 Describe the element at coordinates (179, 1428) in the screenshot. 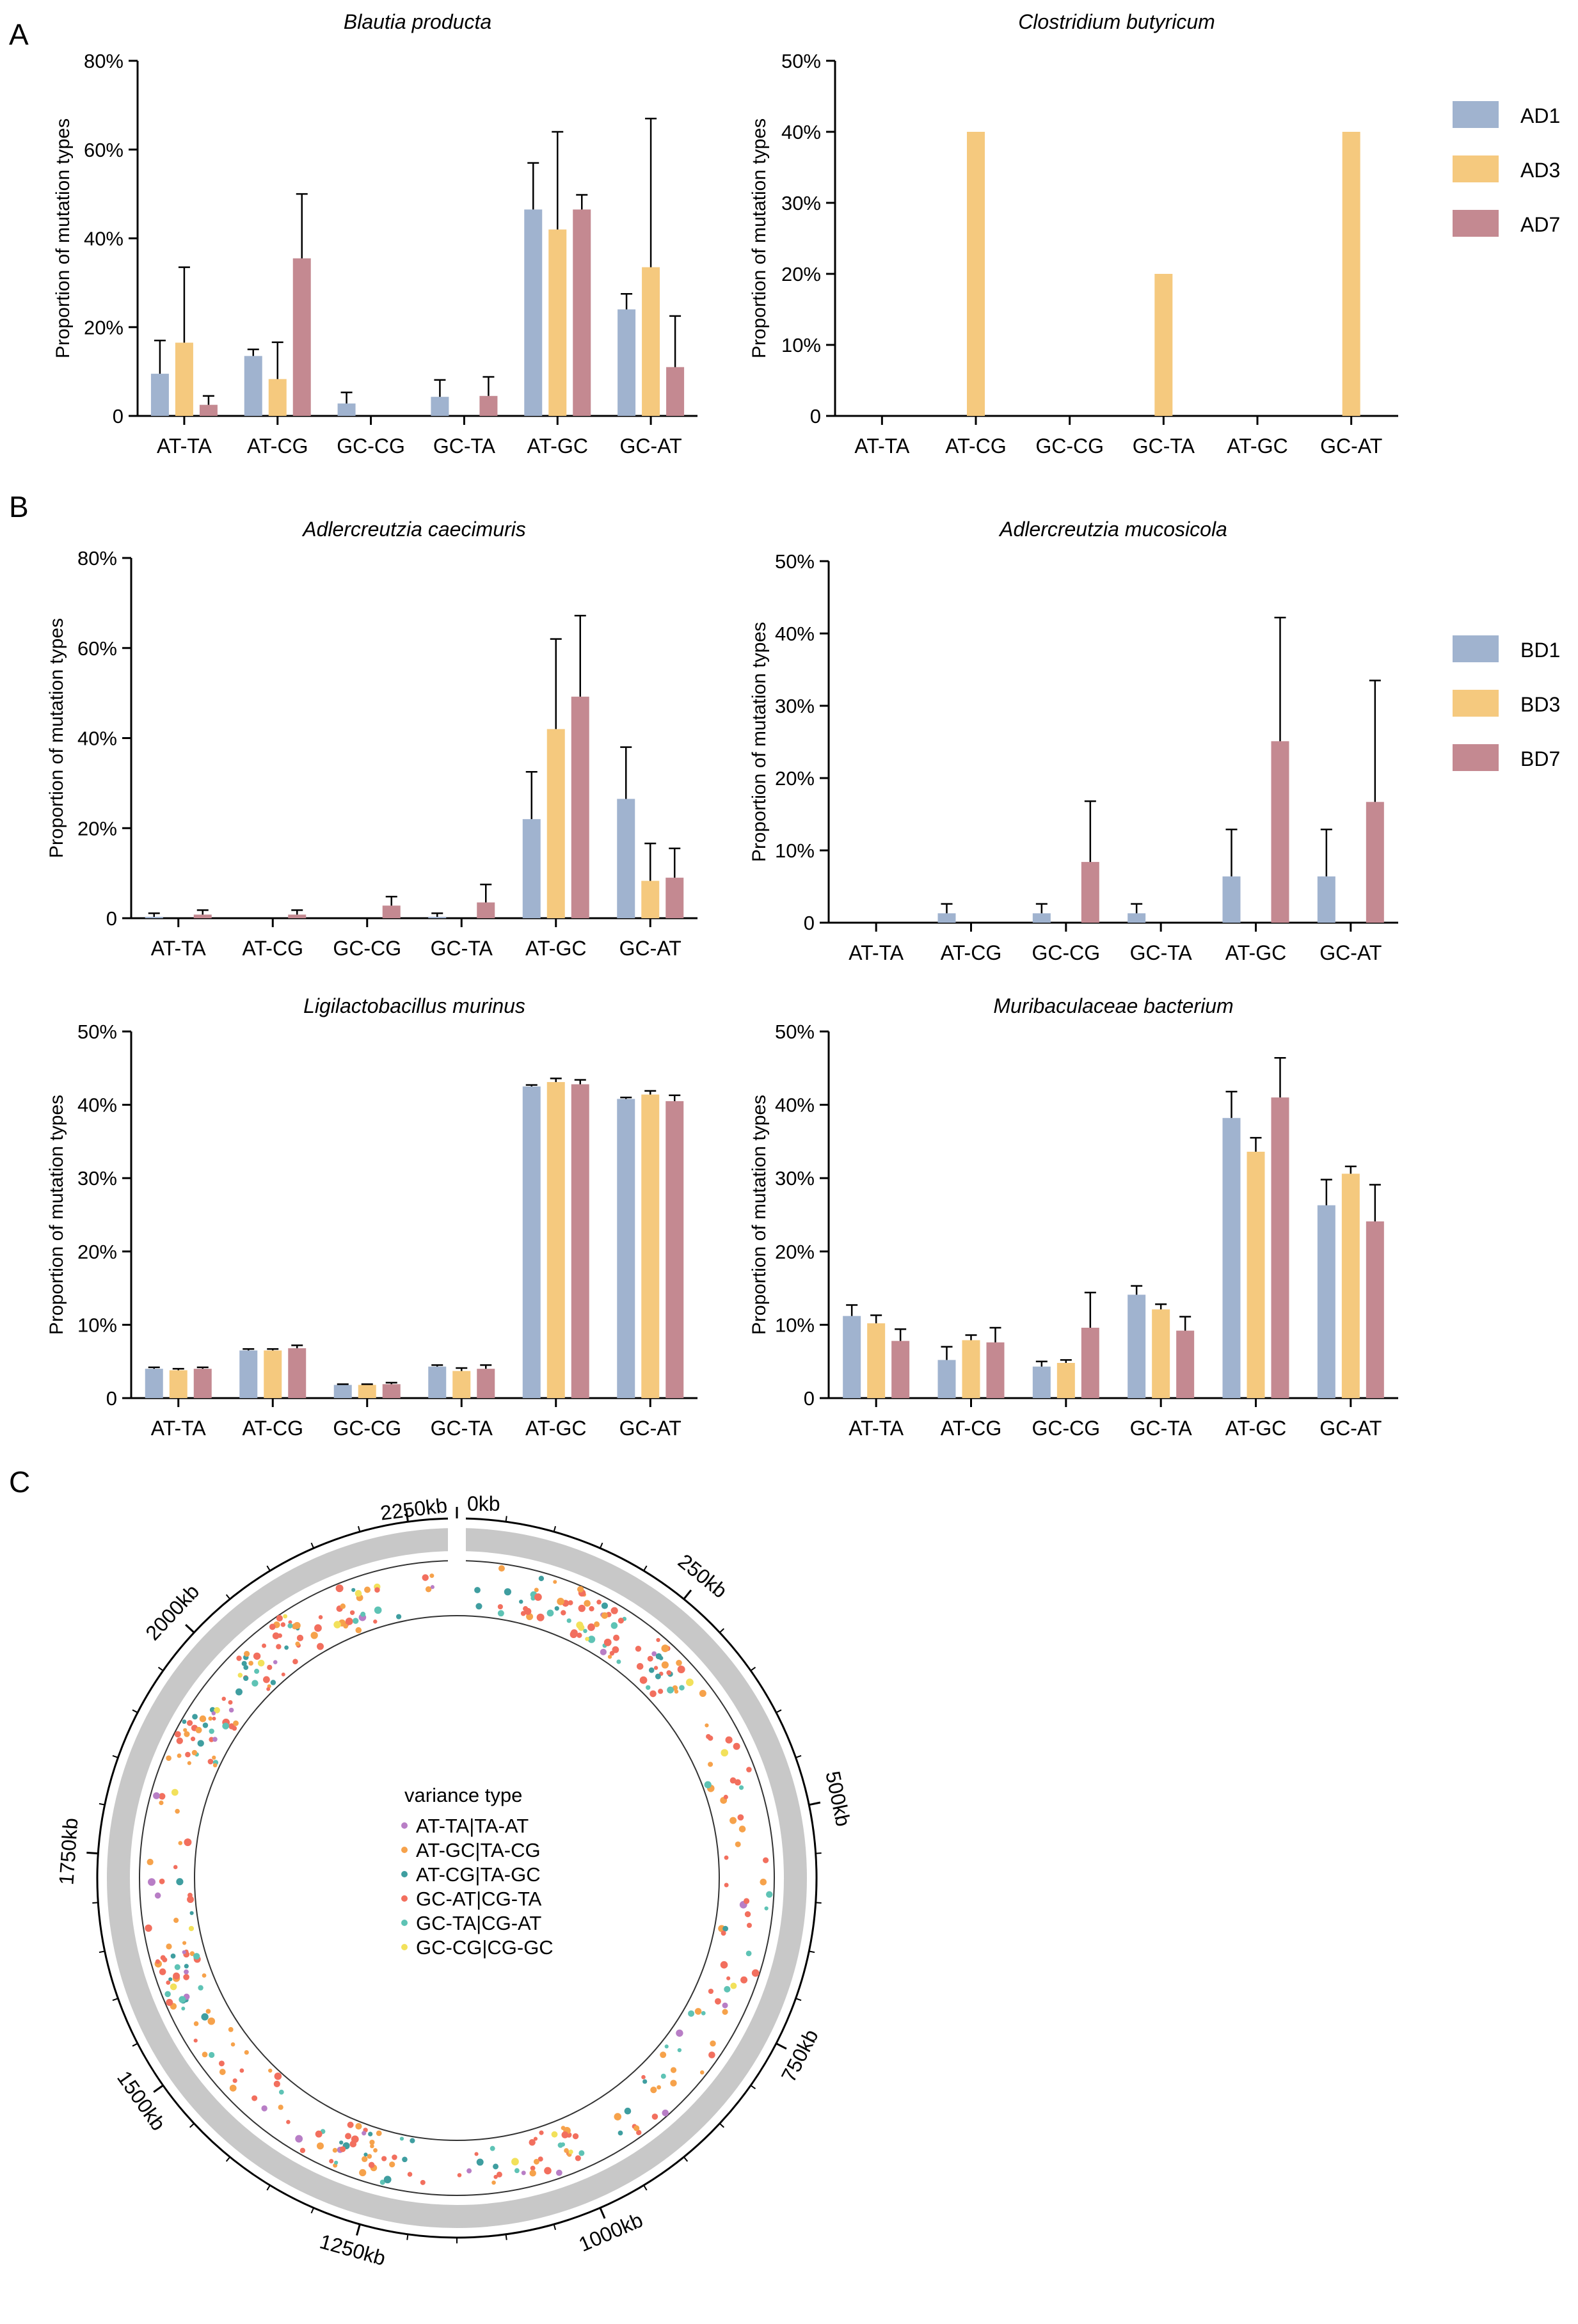

I see `x-tick-label: AT-TA` at that location.